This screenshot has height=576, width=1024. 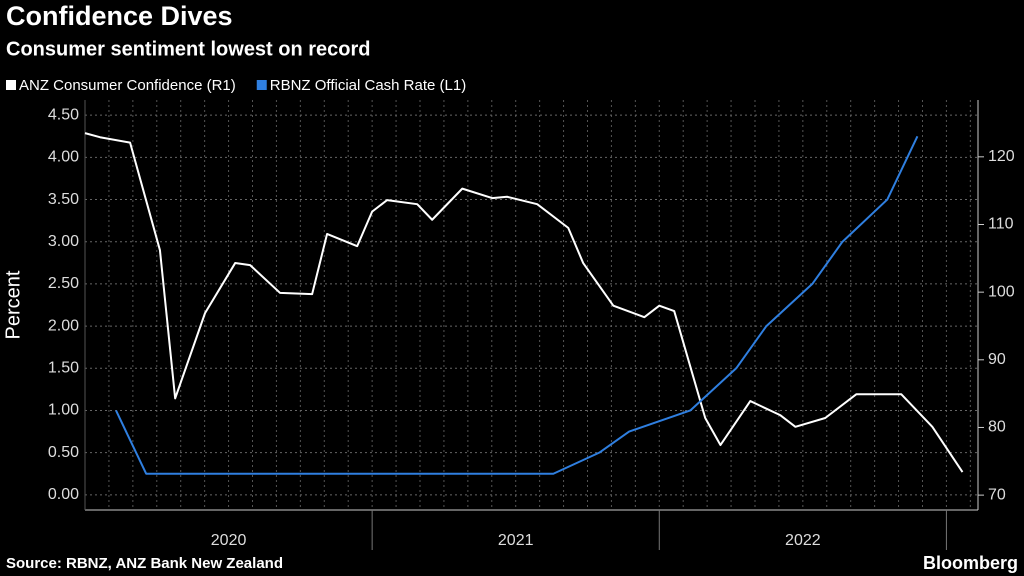 I want to click on y2-tick-label: 110, so click(x=1001, y=224).